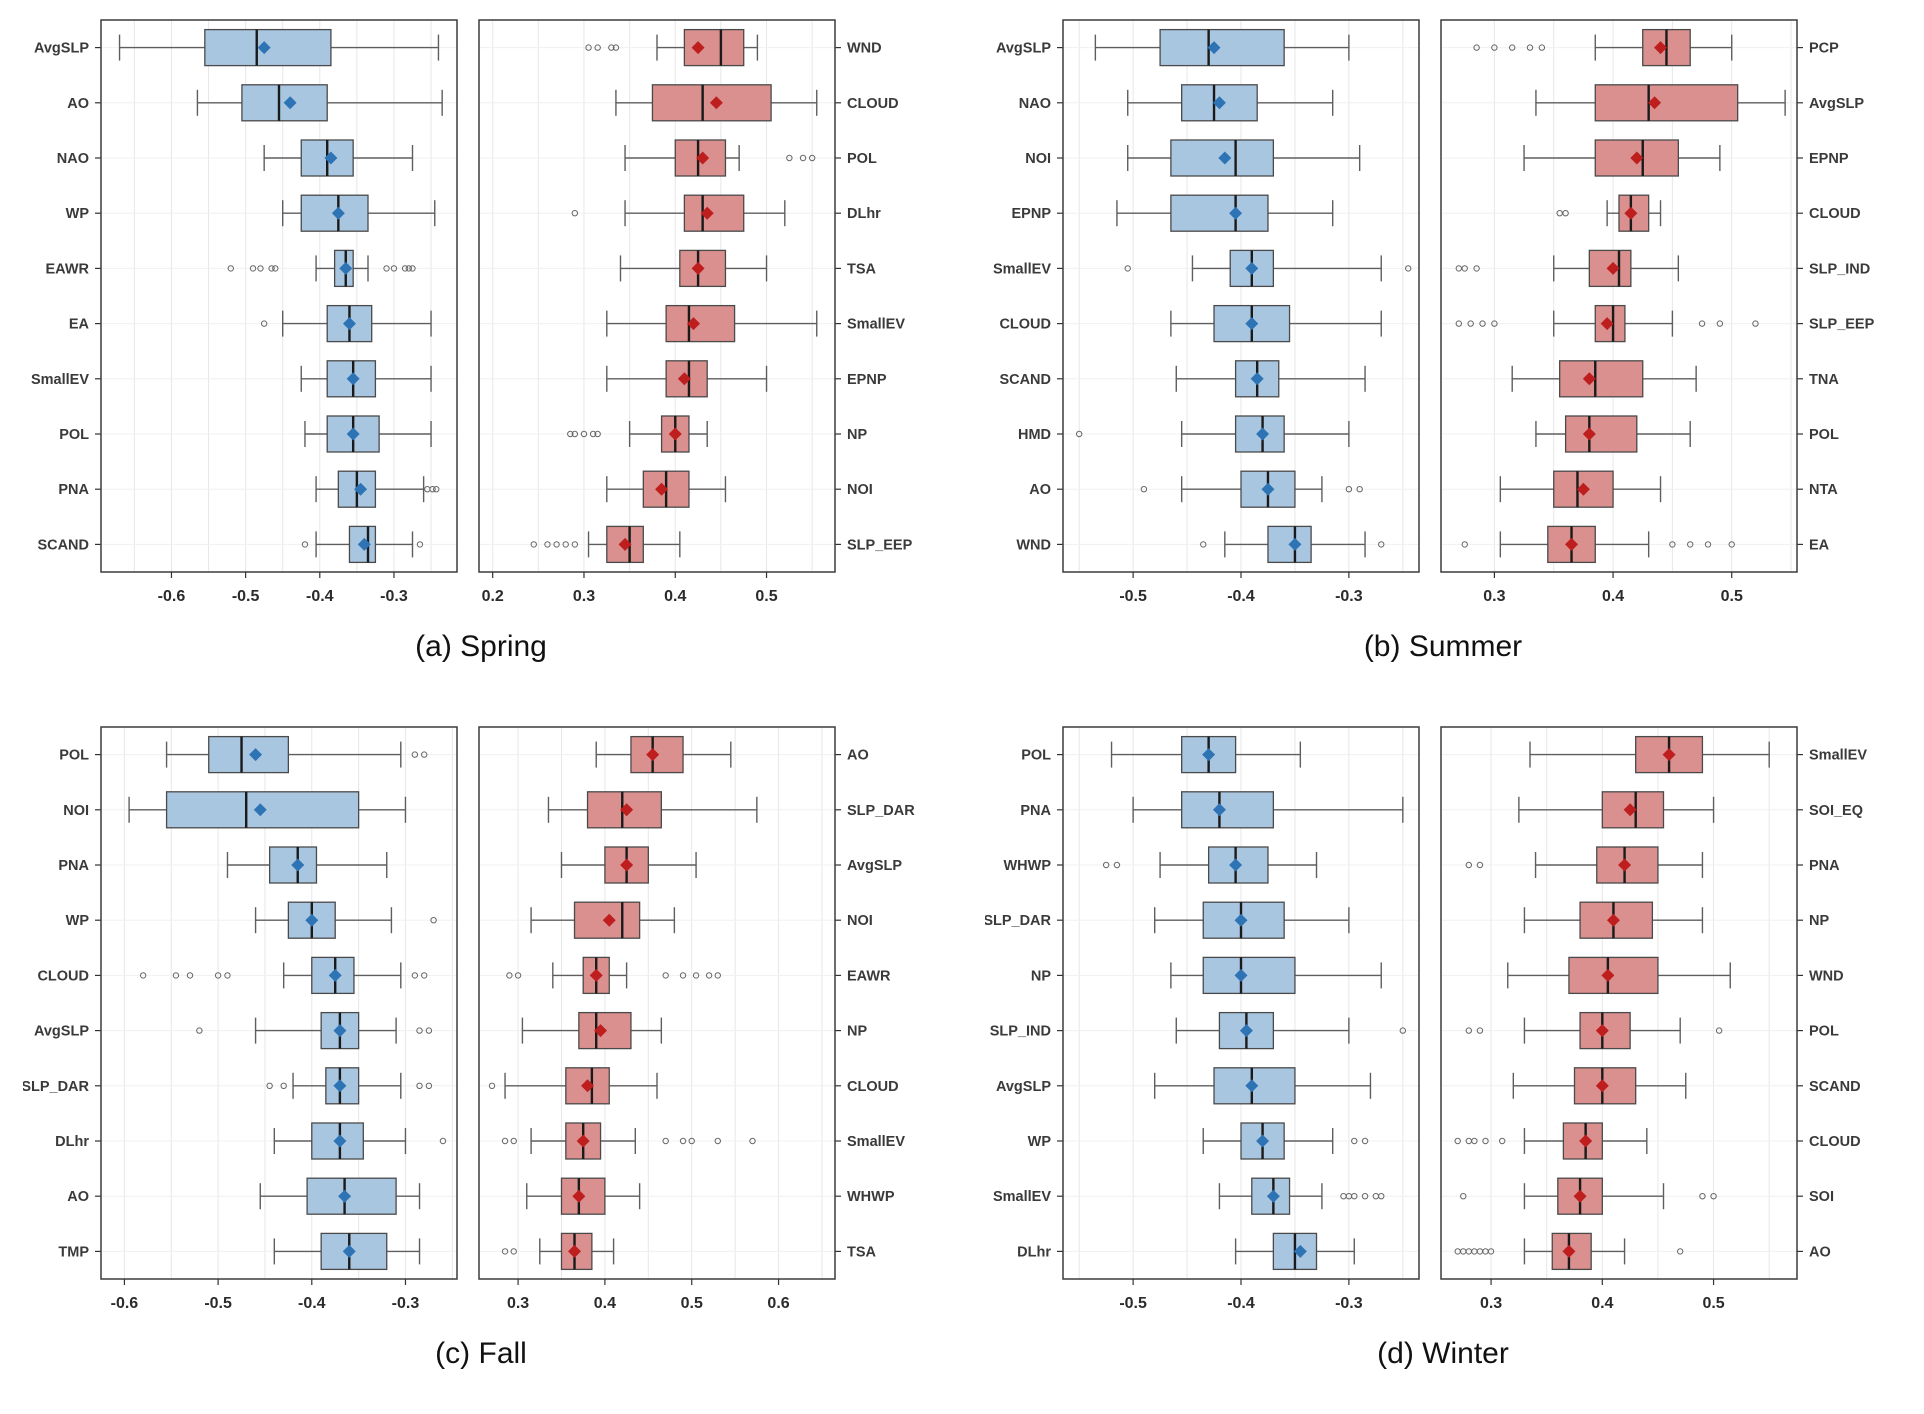 The width and height of the screenshot is (1924, 1414). Describe the element at coordinates (1204, 1030) in the screenshot. I see `box-row-SLP_IND: SLP_IND` at that location.